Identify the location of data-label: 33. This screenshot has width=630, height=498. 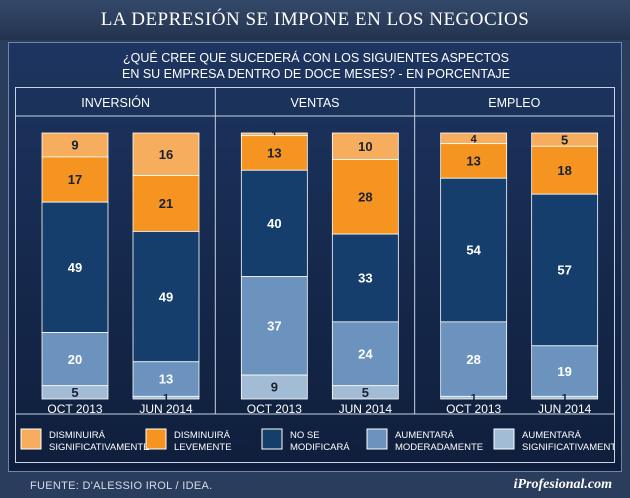
(365, 278).